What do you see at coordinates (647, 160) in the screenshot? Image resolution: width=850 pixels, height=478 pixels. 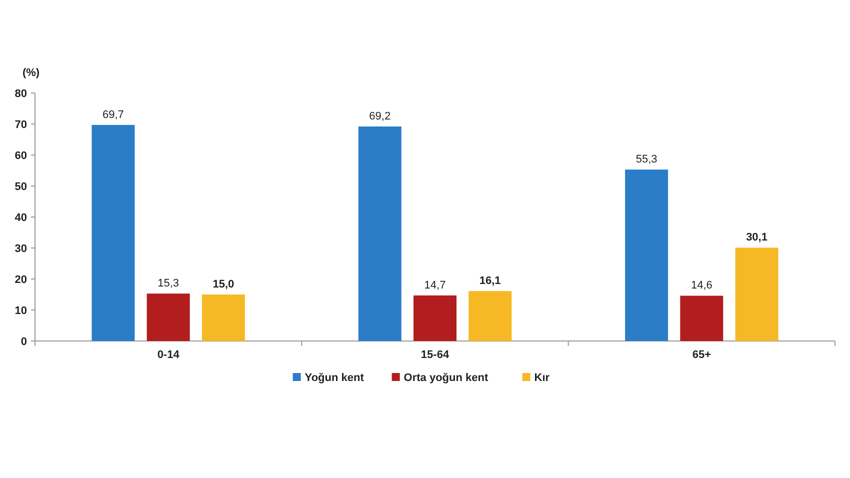 I see `data-label: 55,3` at bounding box center [647, 160].